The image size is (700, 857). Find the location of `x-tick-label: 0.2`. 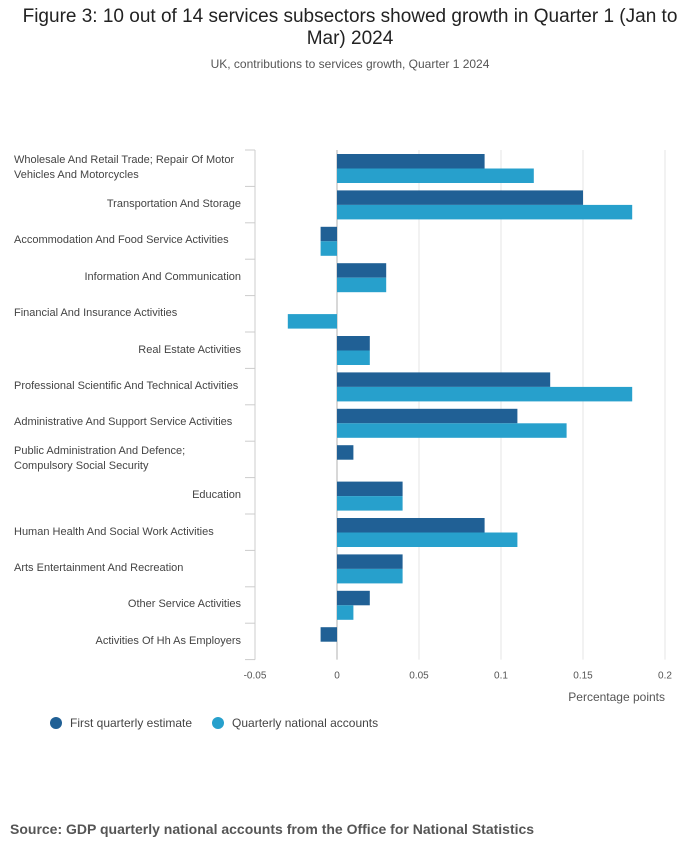

x-tick-label: 0.2 is located at coordinates (665, 676).